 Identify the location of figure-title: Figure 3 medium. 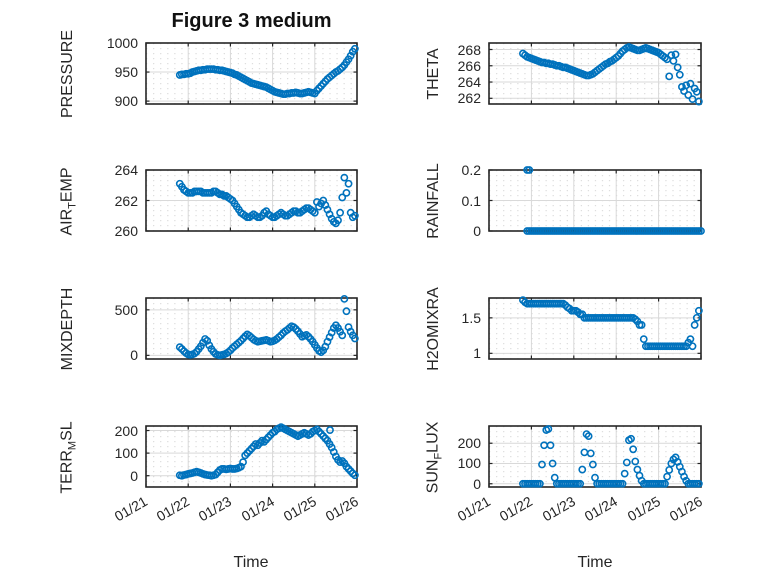
(251, 21).